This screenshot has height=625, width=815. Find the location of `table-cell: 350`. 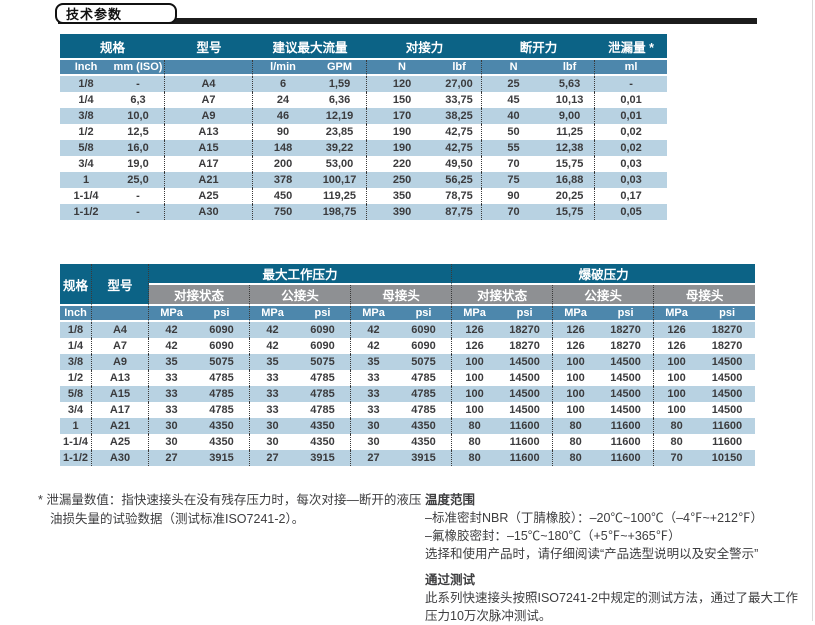

table-cell: 350 is located at coordinates (402, 196).